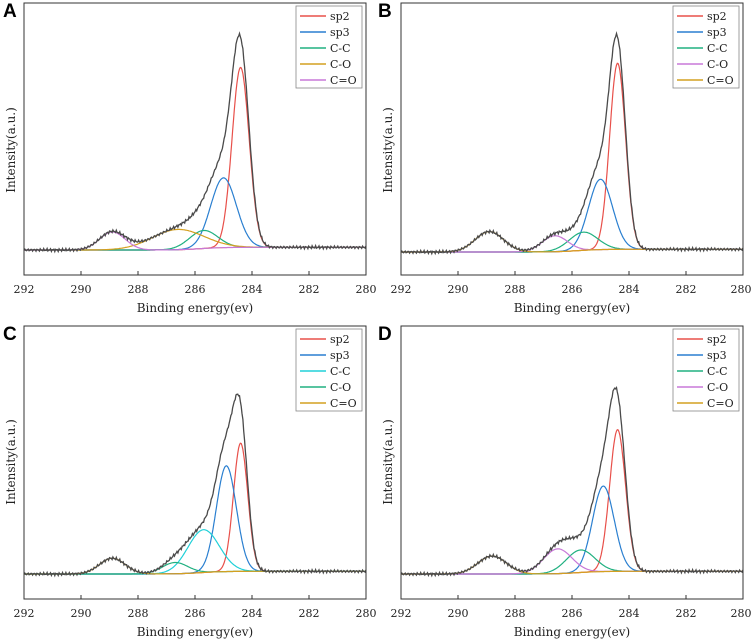 The height and width of the screenshot is (641, 754). I want to click on panel-c-xtick-2: 288, so click(138, 613).